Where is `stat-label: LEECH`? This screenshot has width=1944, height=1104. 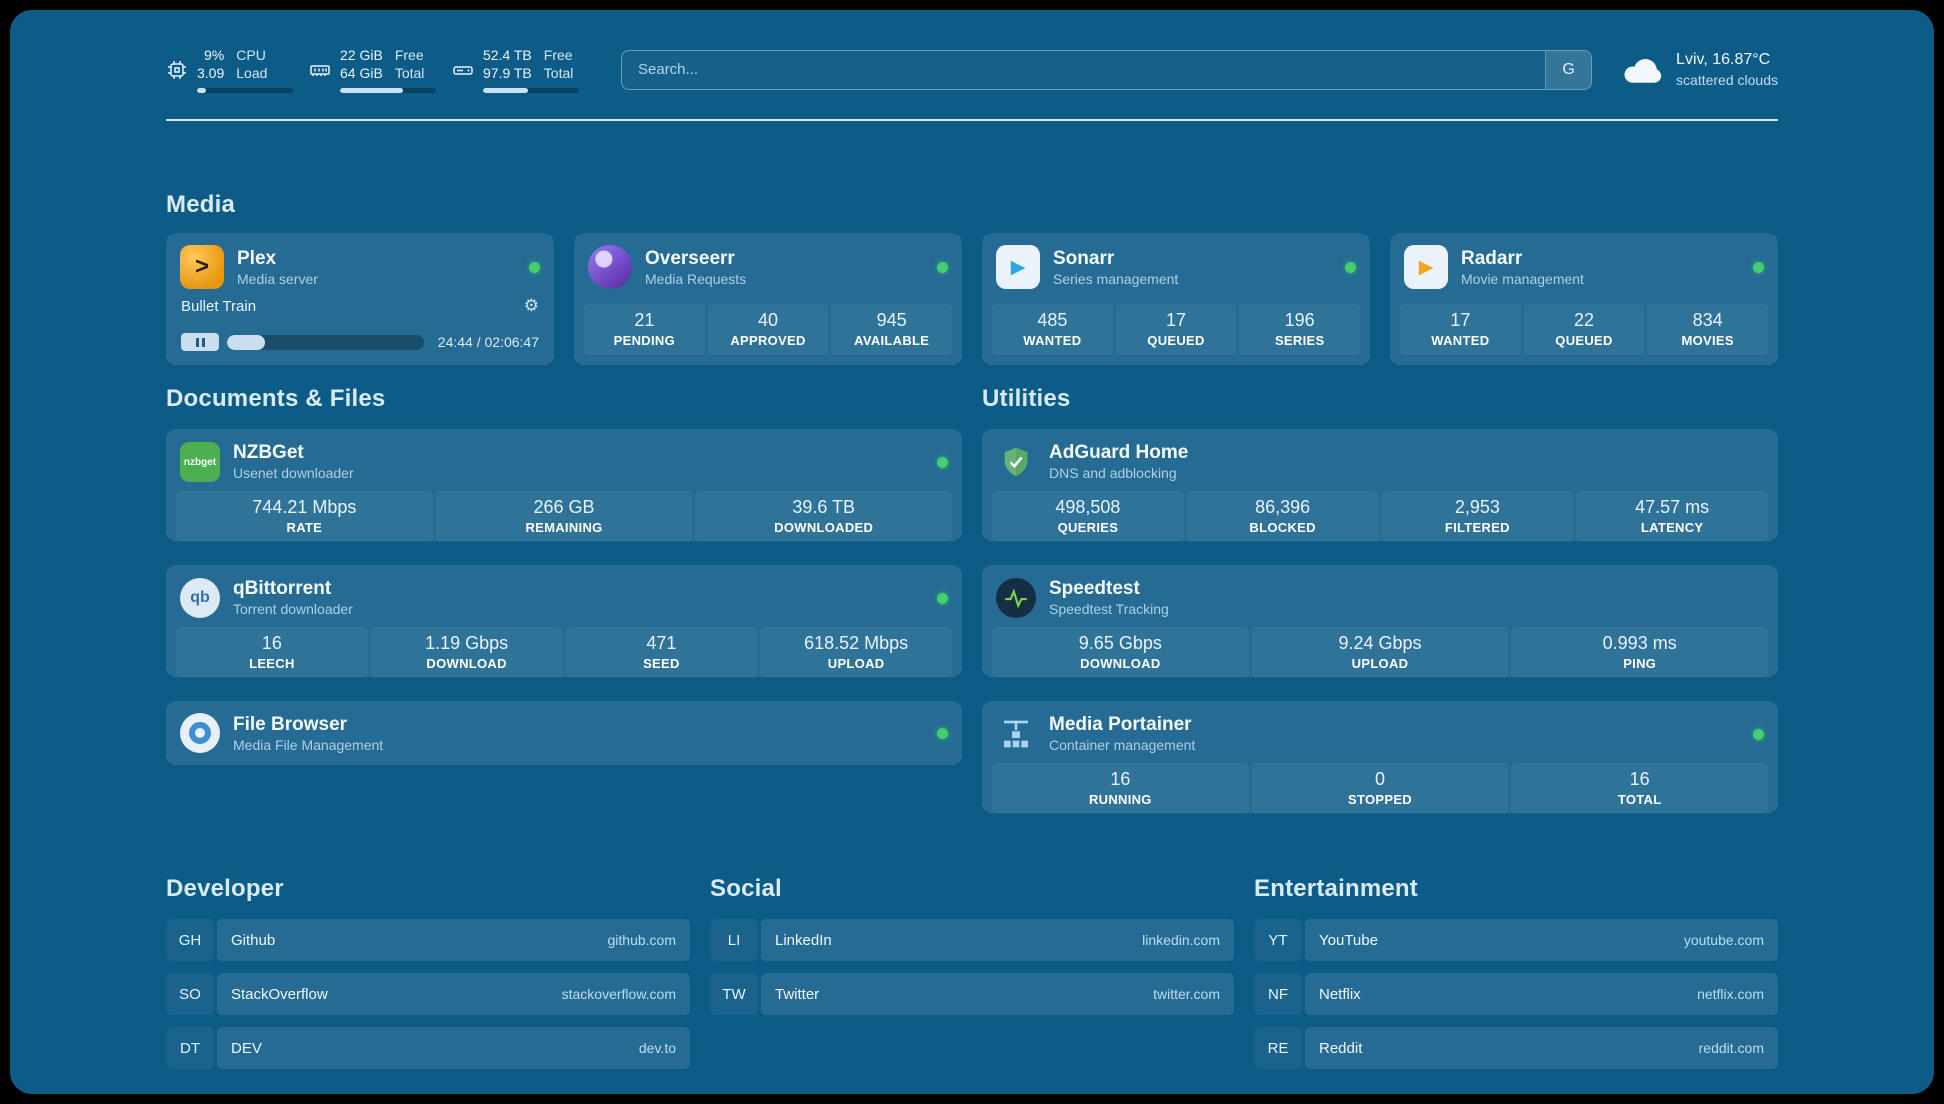 stat-label: LEECH is located at coordinates (272, 663).